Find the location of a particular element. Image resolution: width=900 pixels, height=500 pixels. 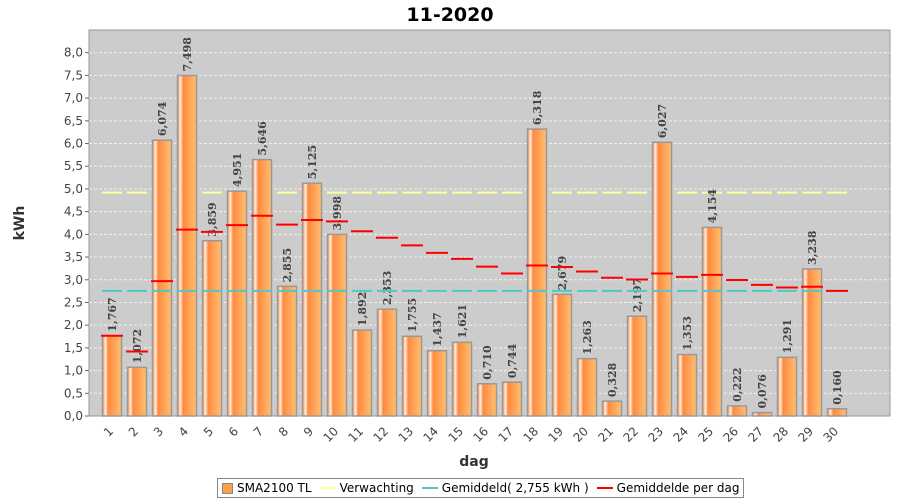

y-tick-label: 6,5 is located at coordinates (73, 121).